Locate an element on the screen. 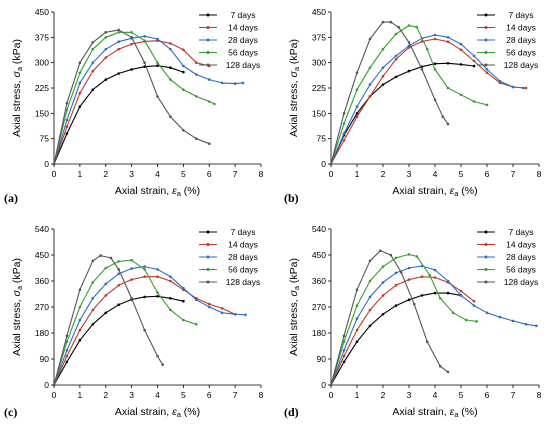  x-tick-label: 3 is located at coordinates (409, 395).